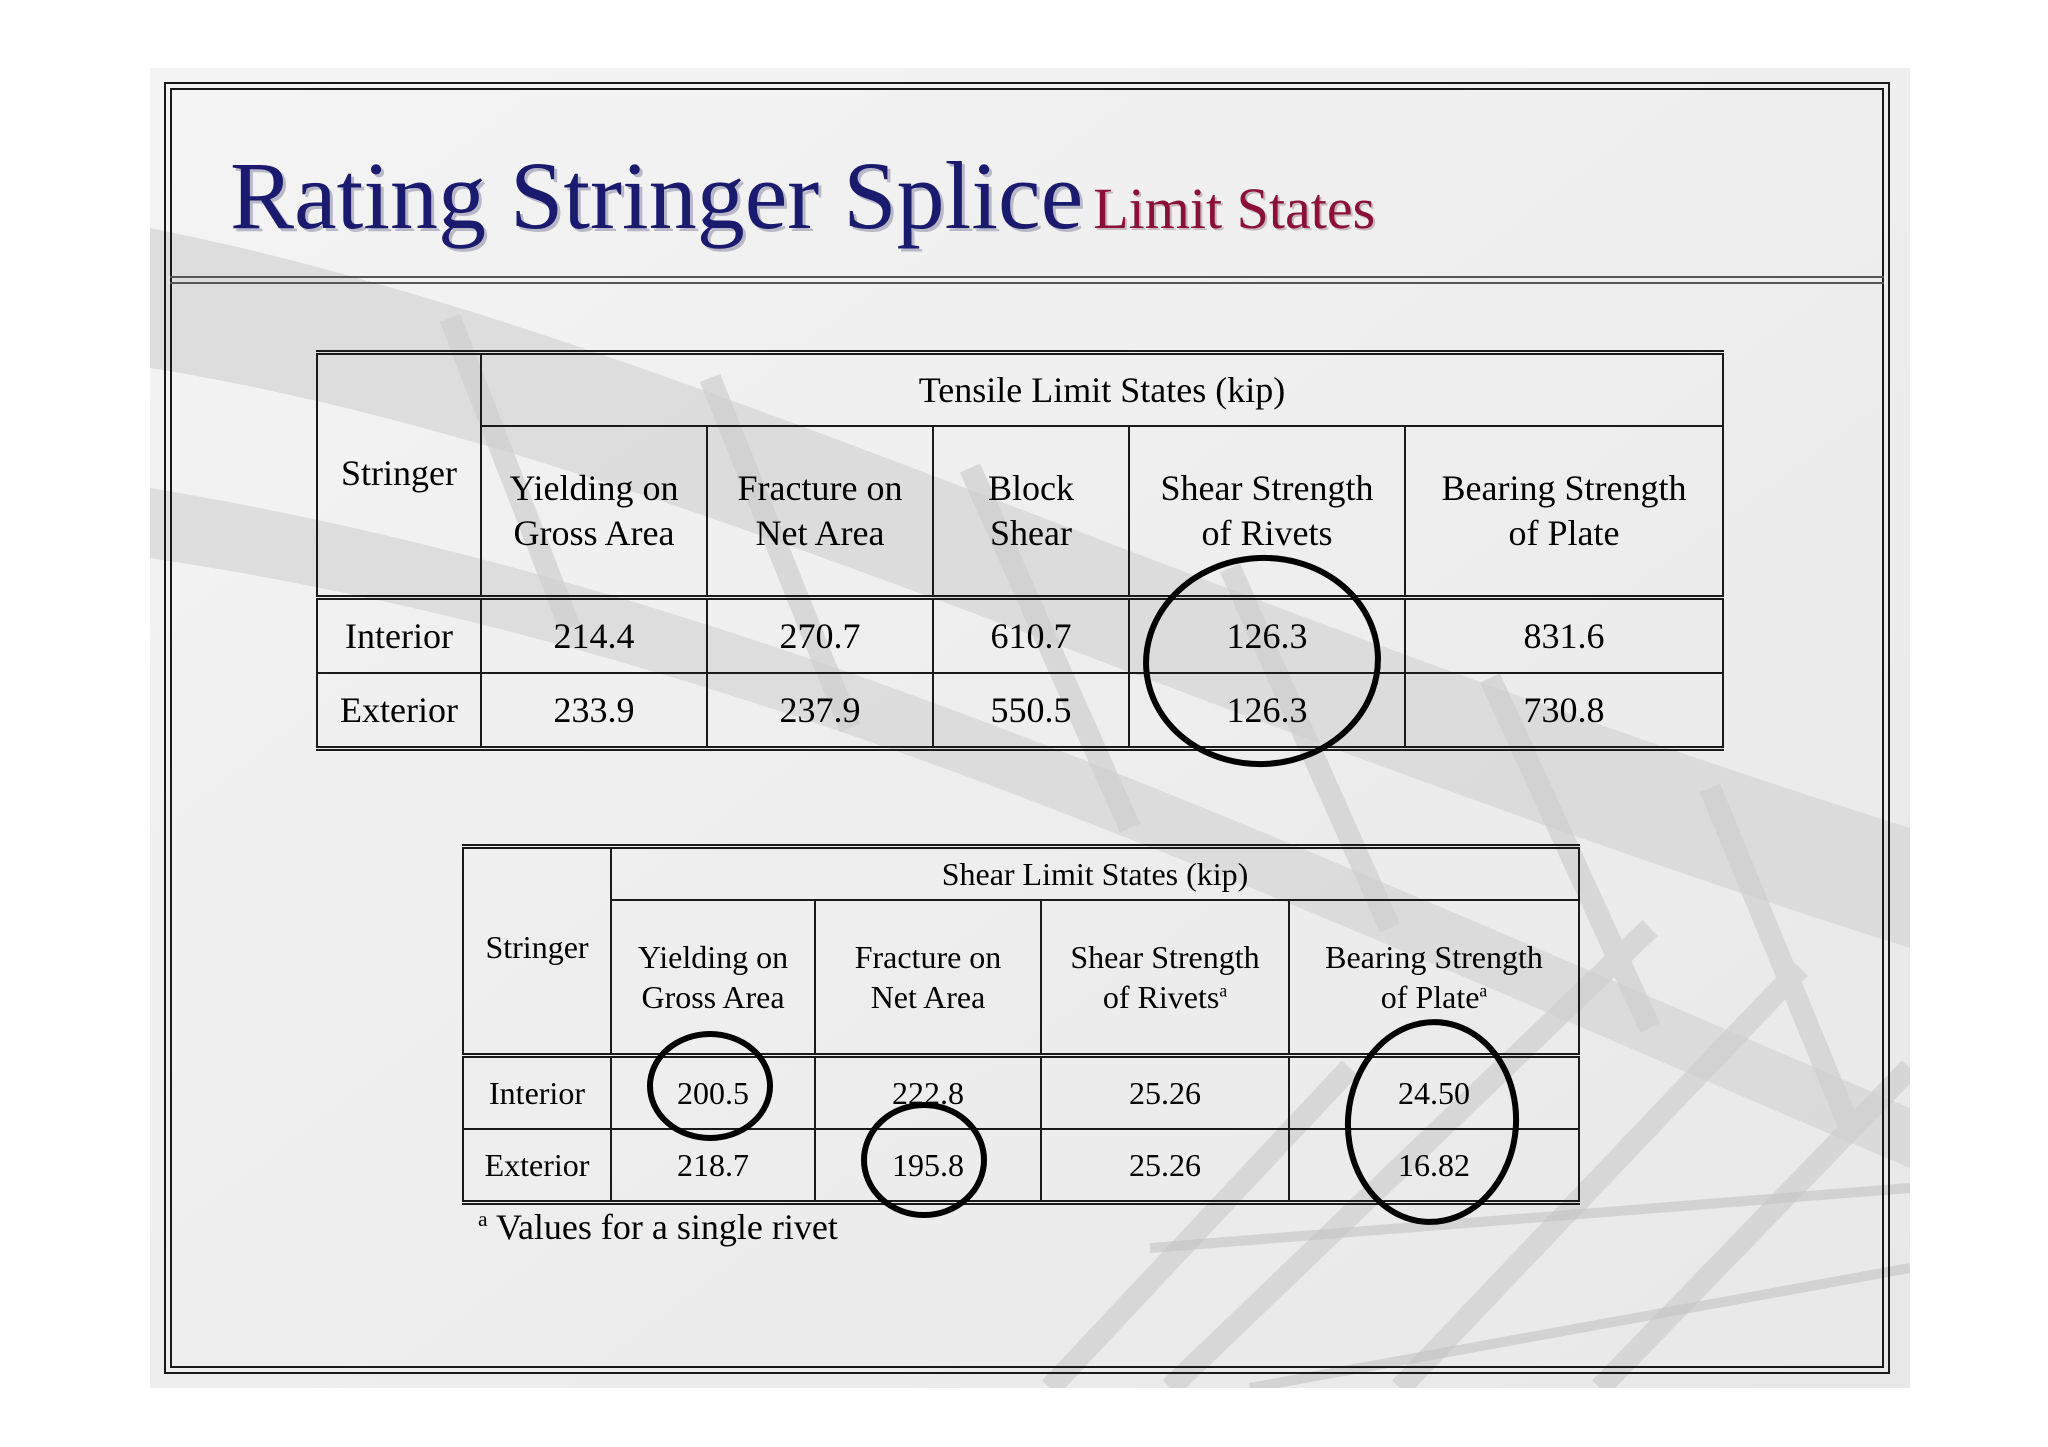 Image resolution: width=2048 pixels, height=1447 pixels. What do you see at coordinates (1165, 978) in the screenshot?
I see `column-header: Shear Strength of Rivetsa` at bounding box center [1165, 978].